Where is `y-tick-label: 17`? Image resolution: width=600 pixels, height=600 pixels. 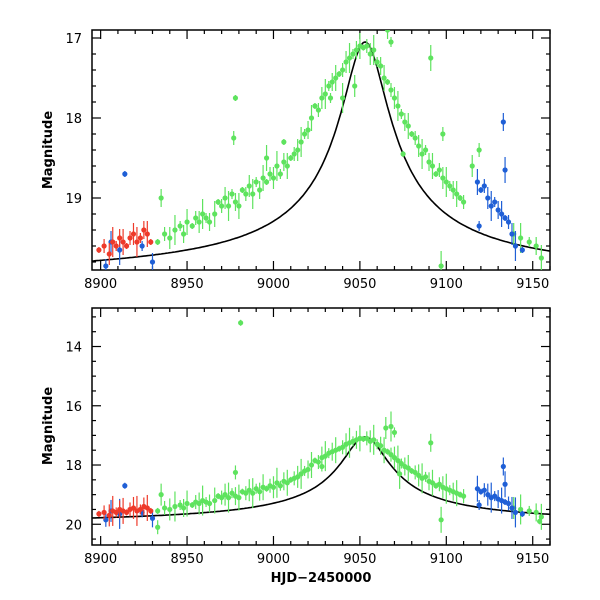
y-tick-label: 17 is located at coordinates (73, 39).